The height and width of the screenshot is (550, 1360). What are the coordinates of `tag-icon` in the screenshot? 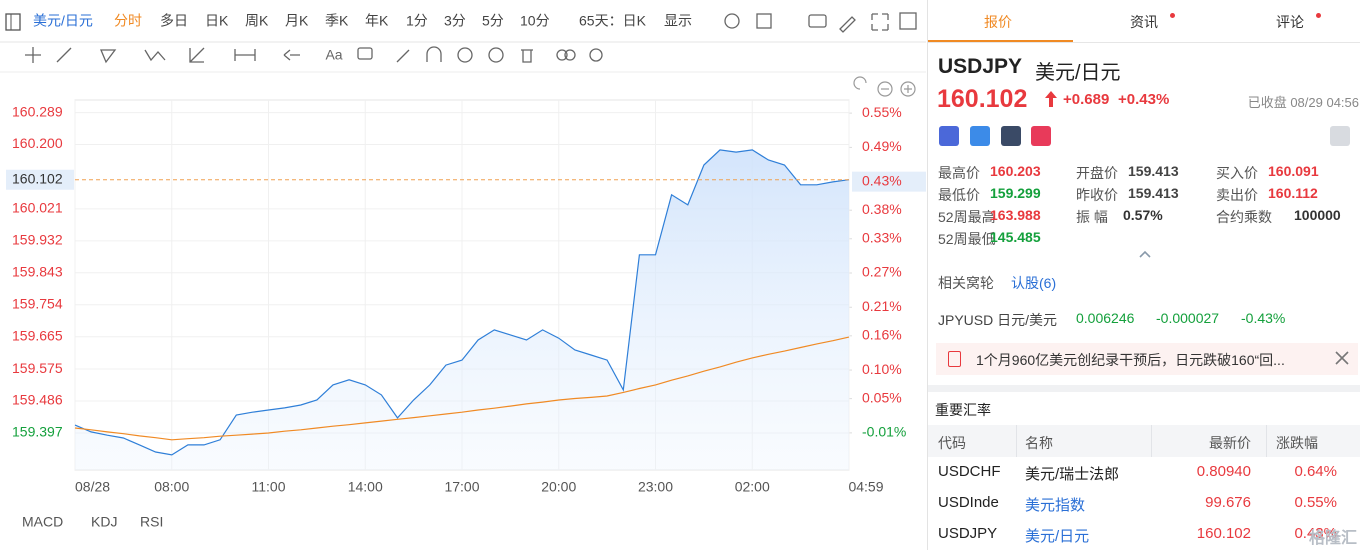 It's located at (980, 136).